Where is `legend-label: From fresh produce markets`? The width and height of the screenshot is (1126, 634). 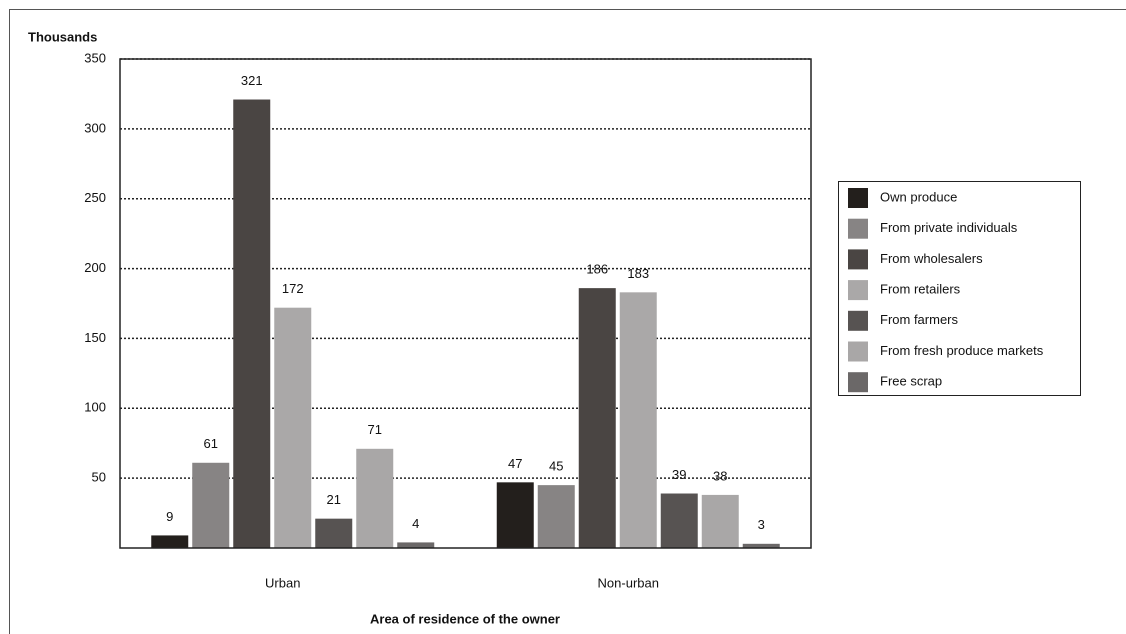
legend-label: From fresh produce markets is located at coordinates (962, 350).